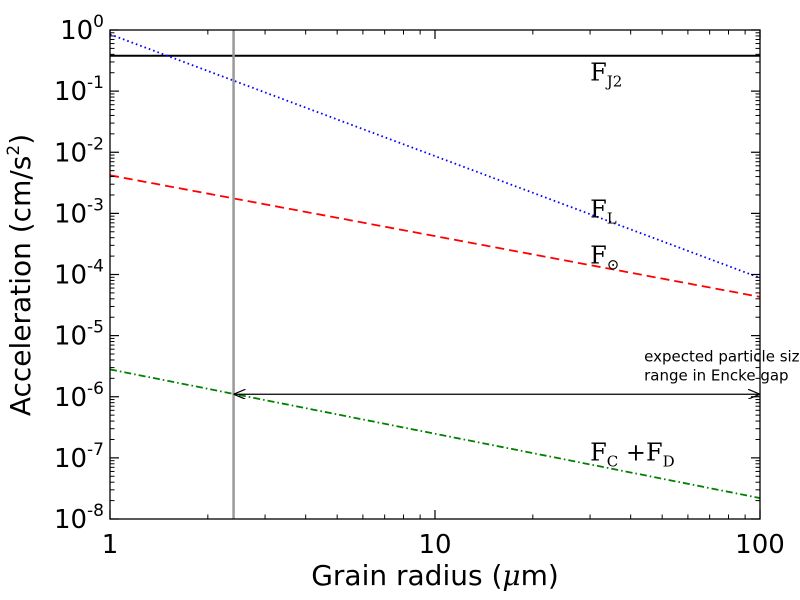 The width and height of the screenshot is (800, 600). Describe the element at coordinates (79, 274) in the screenshot. I see `y-tick-label: 10⁻⁴` at that location.